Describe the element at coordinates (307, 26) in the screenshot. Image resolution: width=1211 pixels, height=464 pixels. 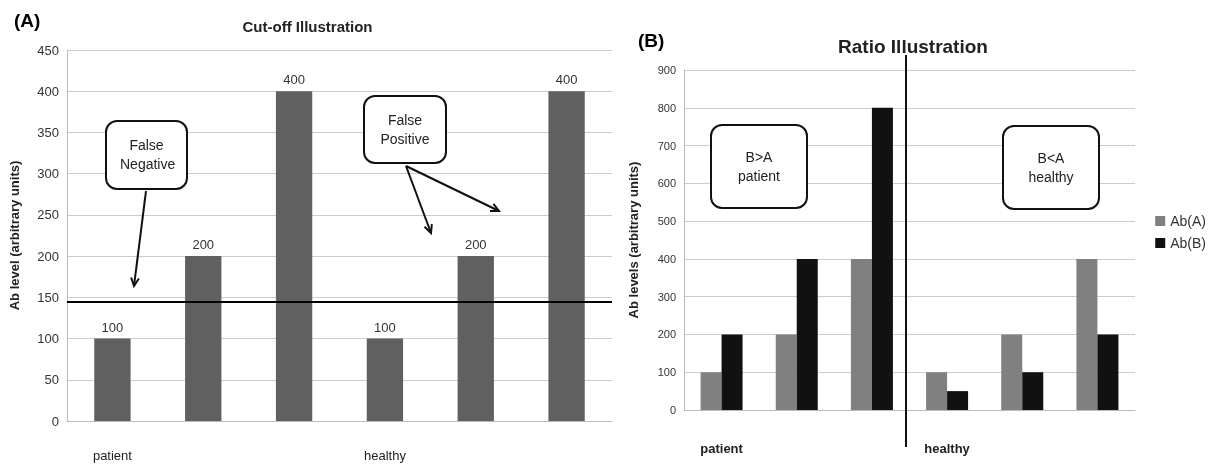
I see `chart-title: Cut-off Illustration` at that location.